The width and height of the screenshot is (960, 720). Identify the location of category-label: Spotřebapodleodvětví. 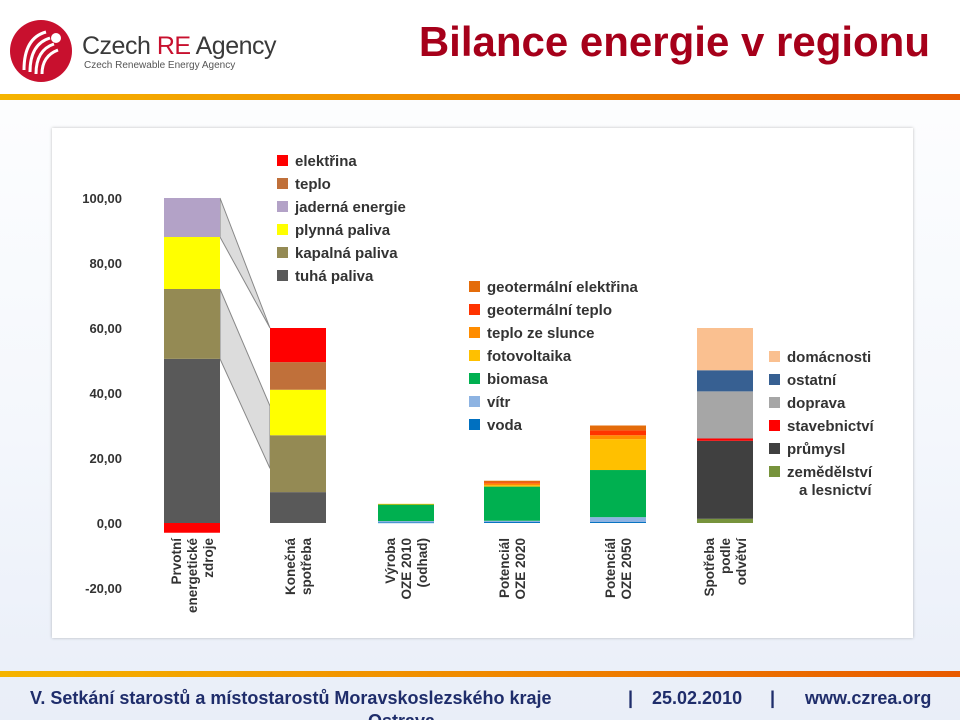
(725, 567).